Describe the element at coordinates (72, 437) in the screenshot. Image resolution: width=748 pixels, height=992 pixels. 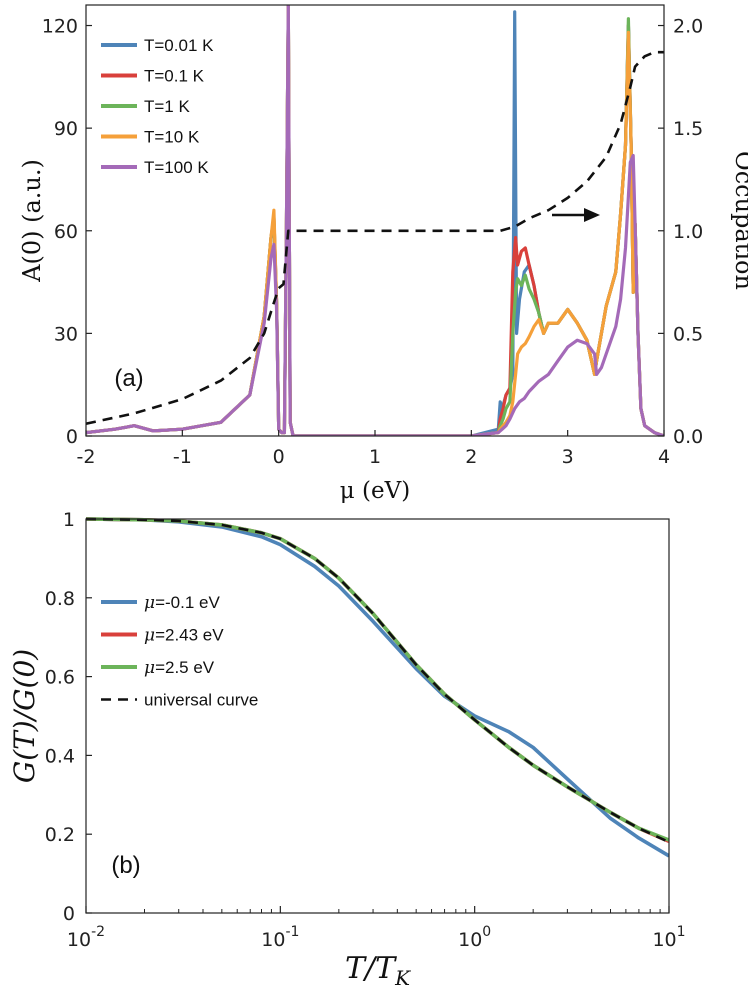
I see `panel-a-ytick-label: 0` at that location.